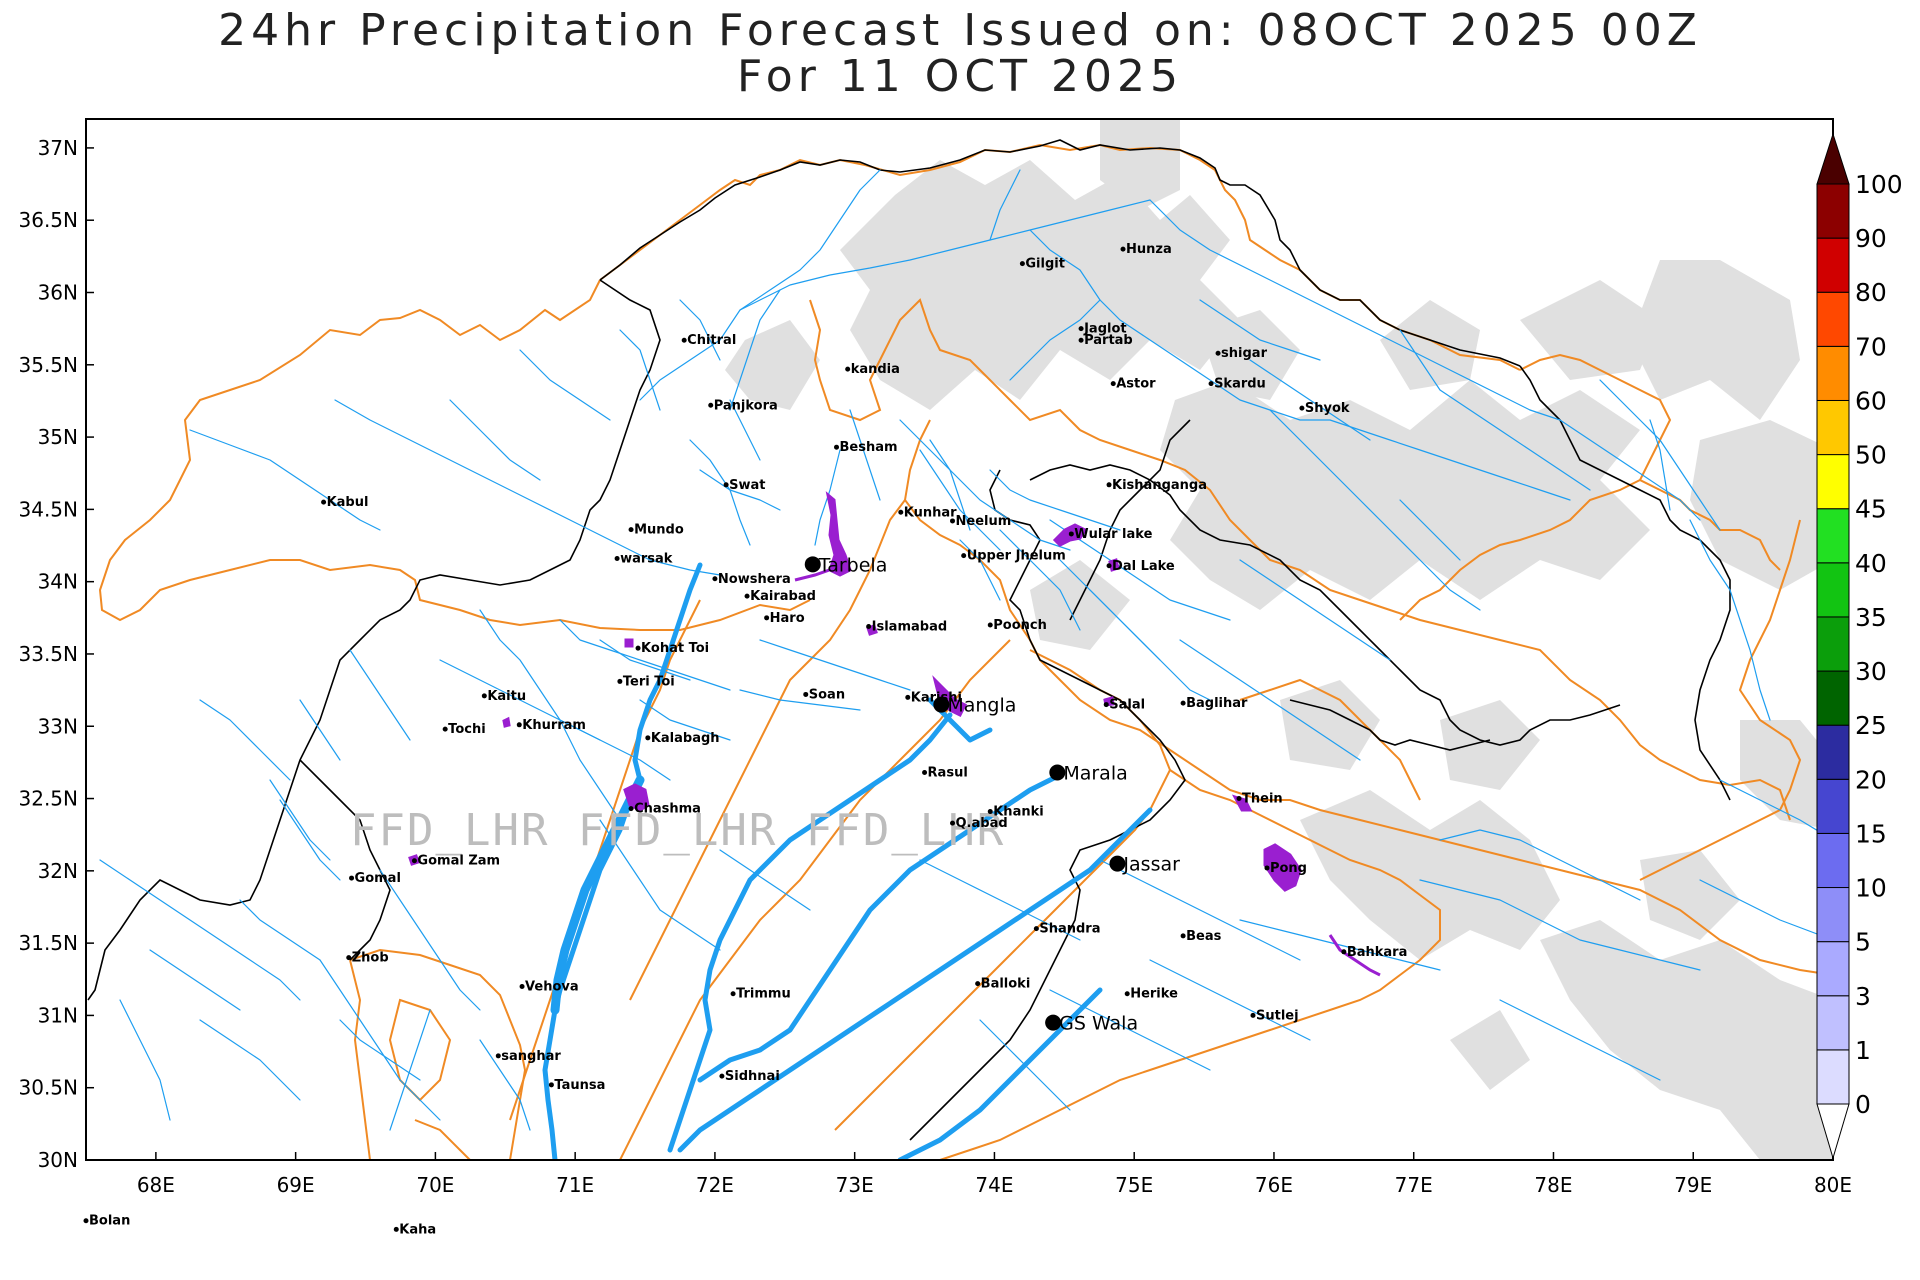 The width and height of the screenshot is (1920, 1280). Describe the element at coordinates (1354, 955) in the screenshot. I see `reservoir-bahkara` at that location.